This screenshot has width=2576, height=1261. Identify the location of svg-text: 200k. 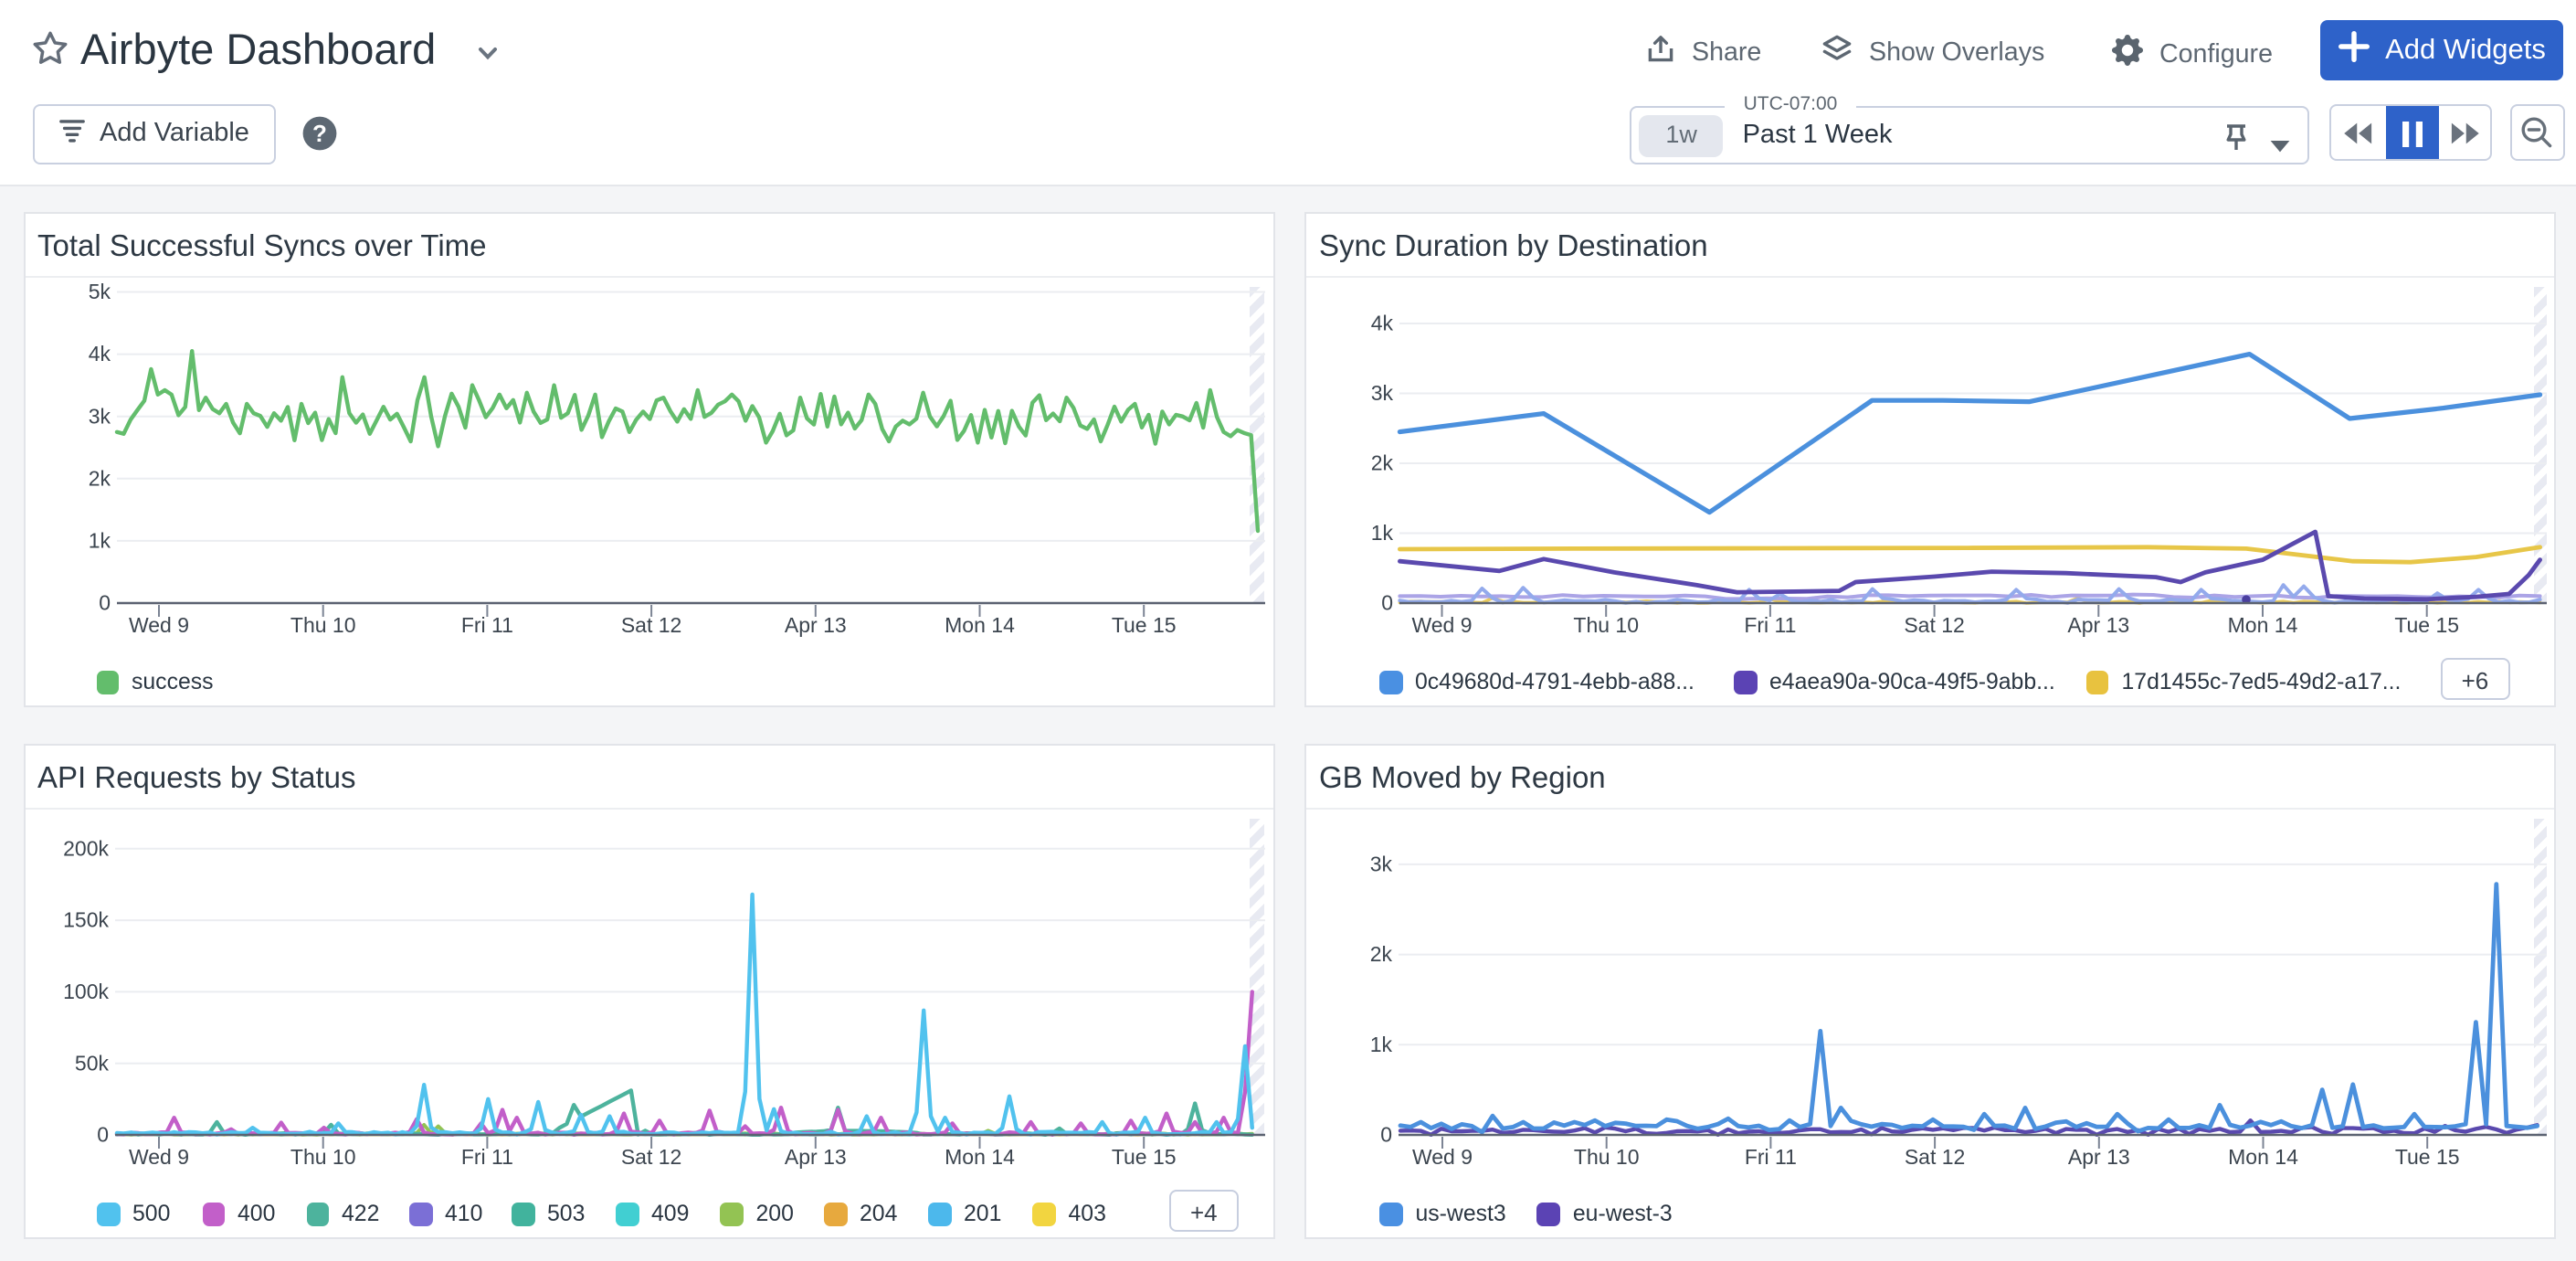
(85, 848).